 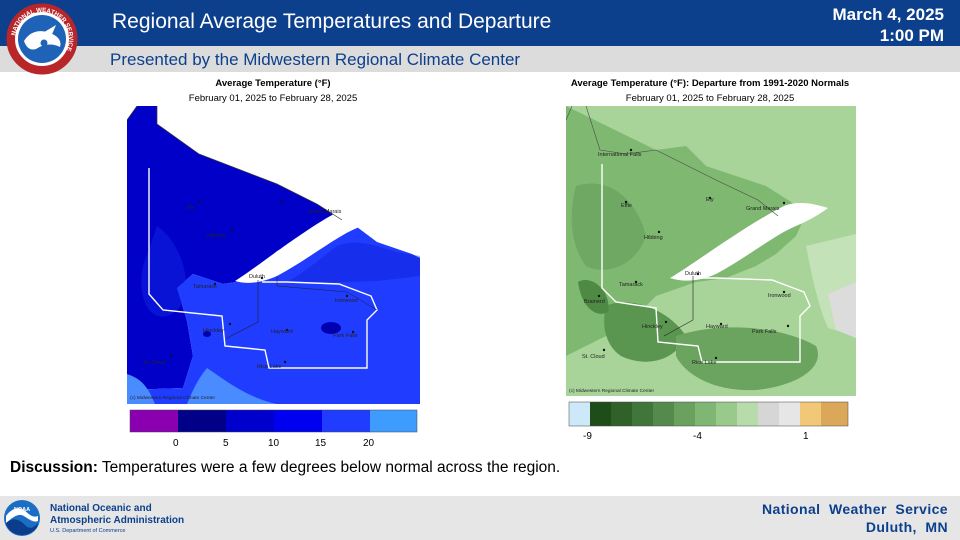 I want to click on svg-text: NOAA, so click(x=22, y=510).